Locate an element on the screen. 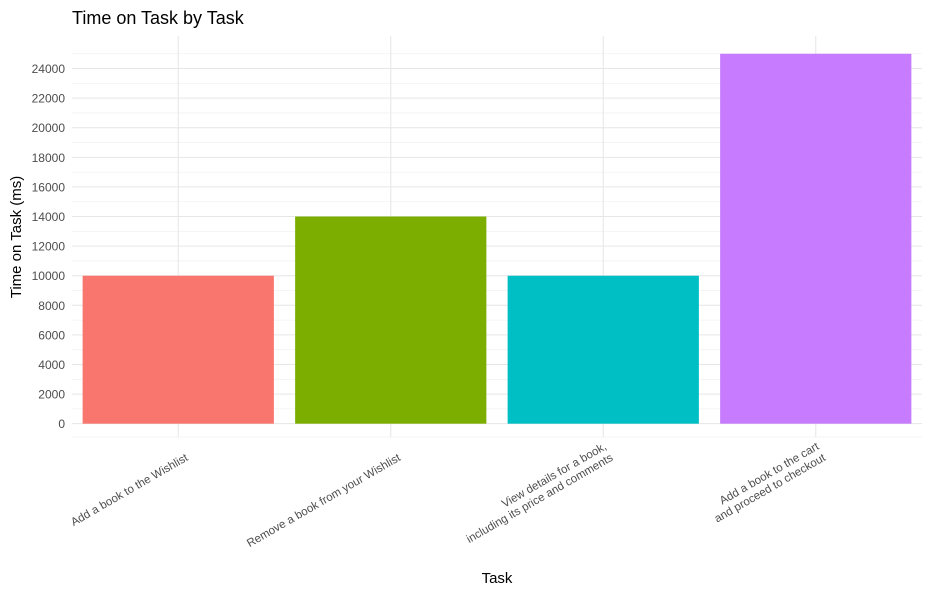 The height and width of the screenshot is (599, 931). chart-title: Time on Task by Task is located at coordinates (158, 18).